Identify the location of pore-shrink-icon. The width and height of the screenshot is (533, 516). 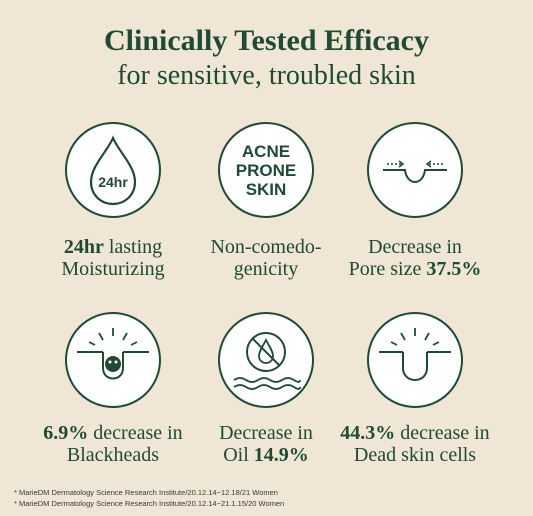
(415, 171).